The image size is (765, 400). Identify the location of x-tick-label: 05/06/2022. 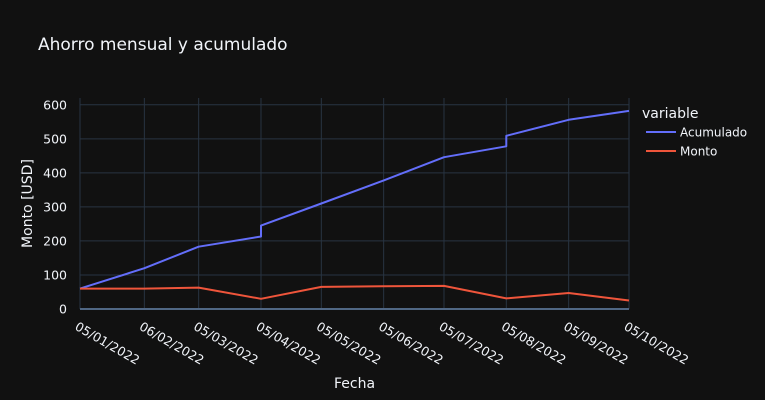
(411, 343).